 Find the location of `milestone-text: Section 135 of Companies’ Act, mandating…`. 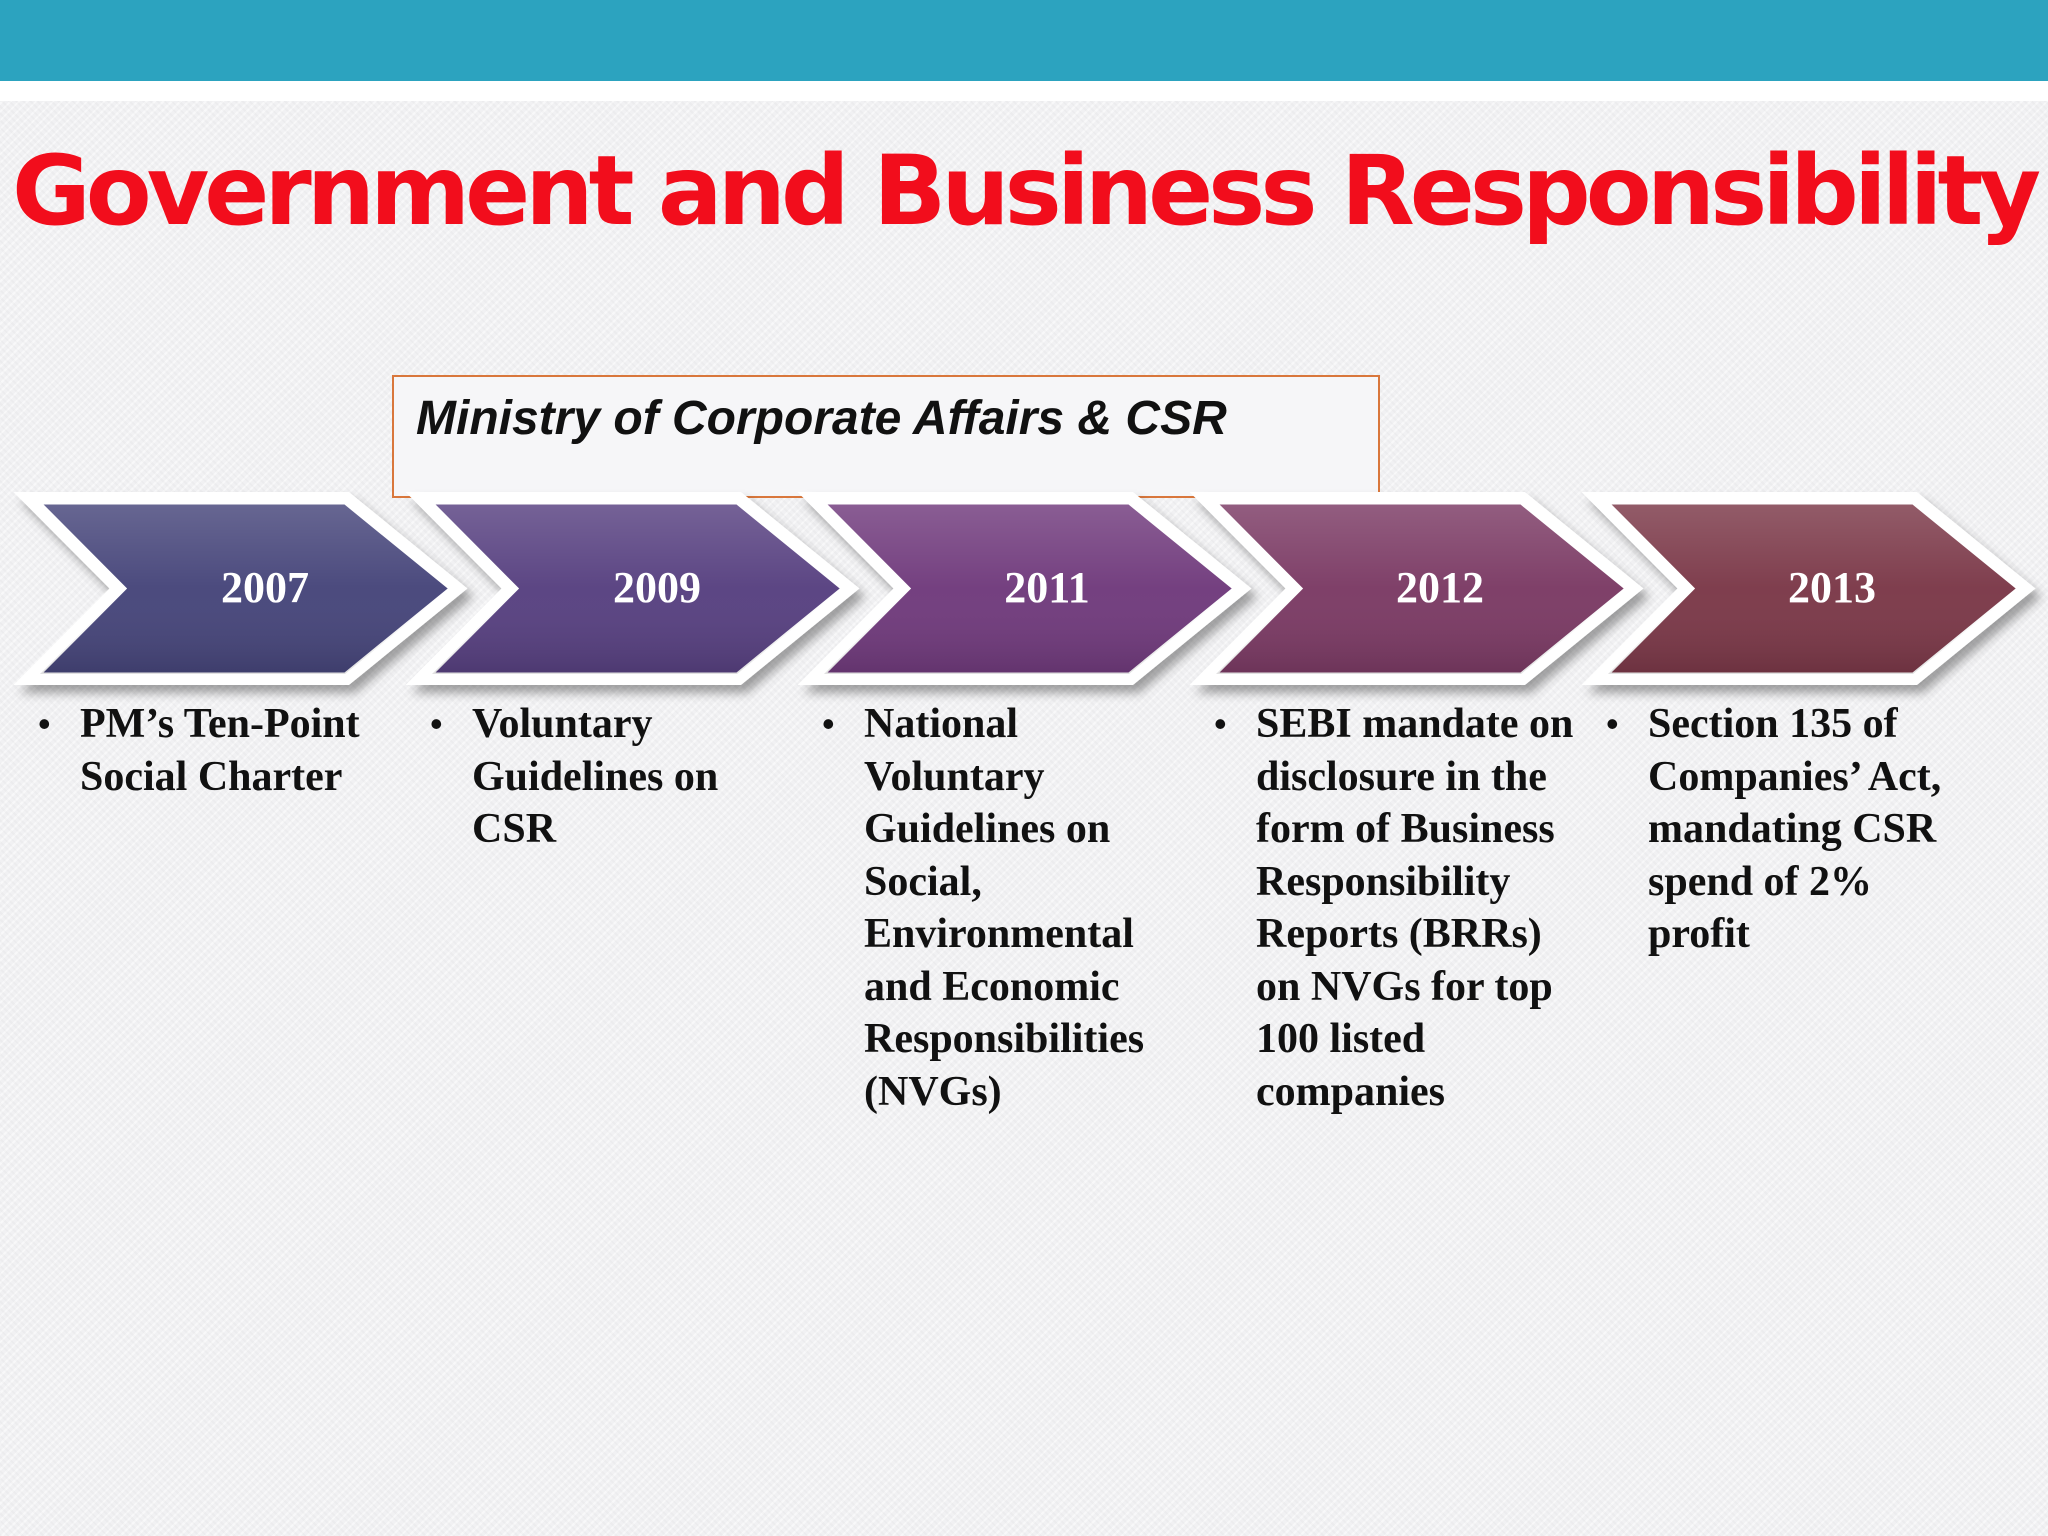

milestone-text: Section 135 of Companies’ Act, mandating… is located at coordinates (1795, 829).